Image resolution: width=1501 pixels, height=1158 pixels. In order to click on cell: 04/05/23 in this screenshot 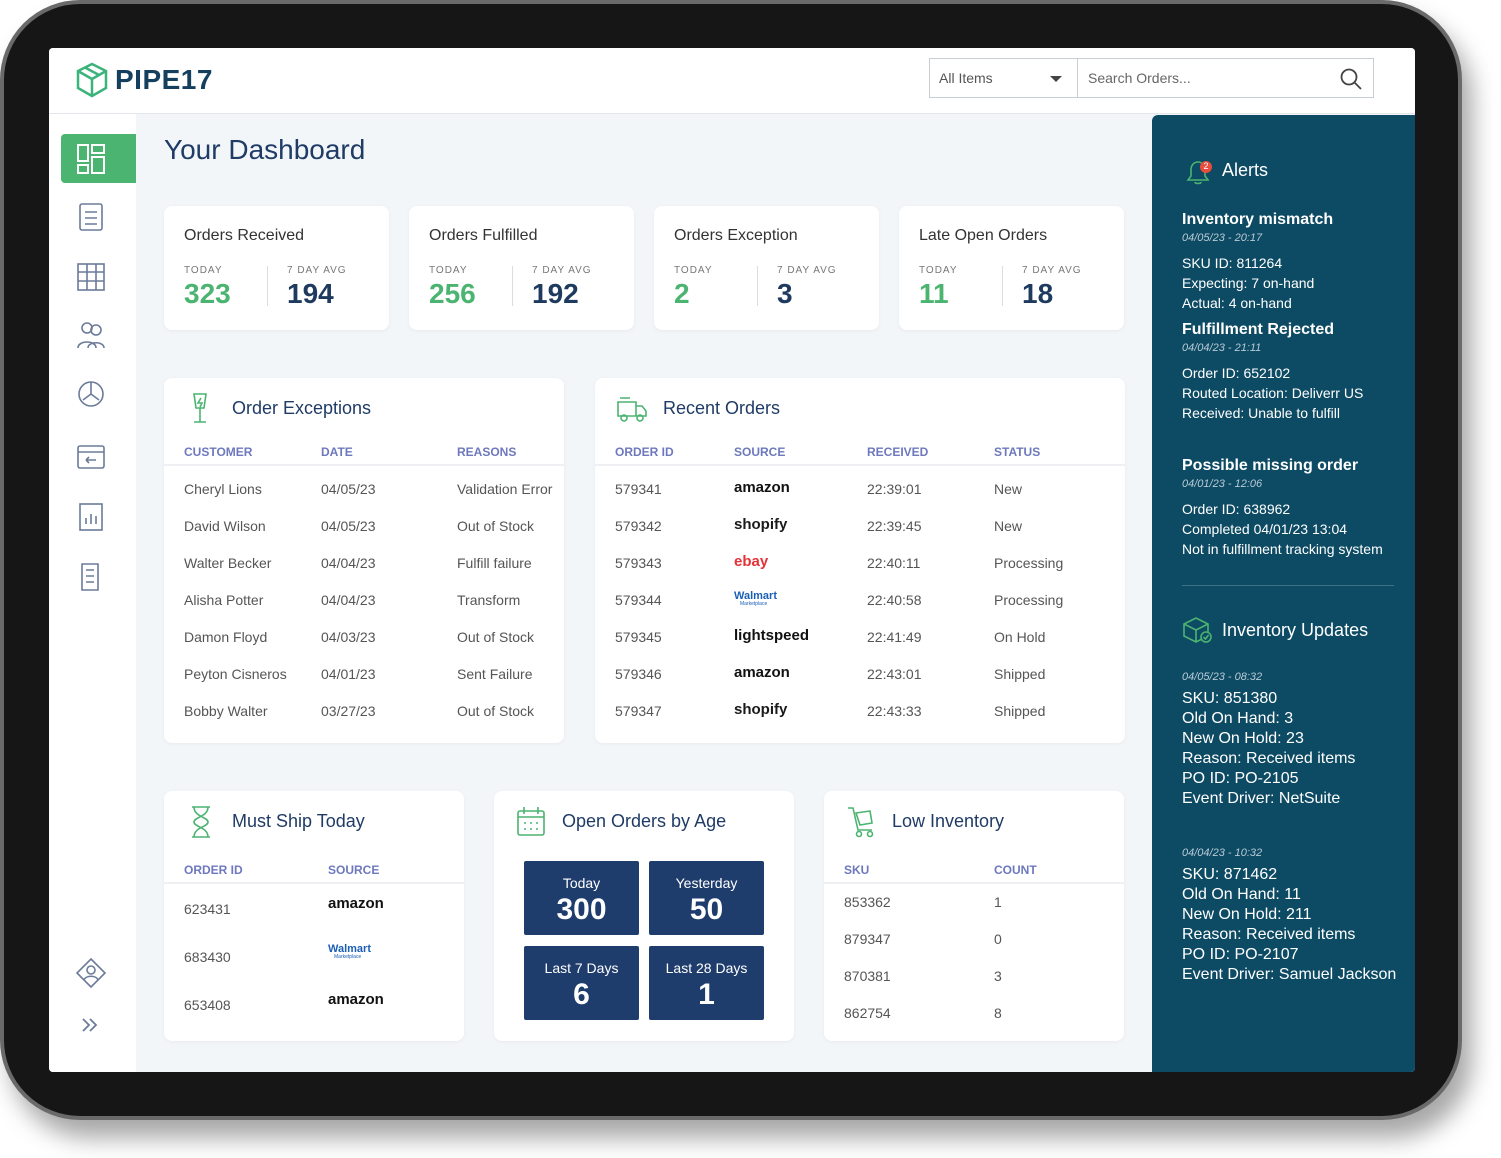, I will do `click(348, 526)`.